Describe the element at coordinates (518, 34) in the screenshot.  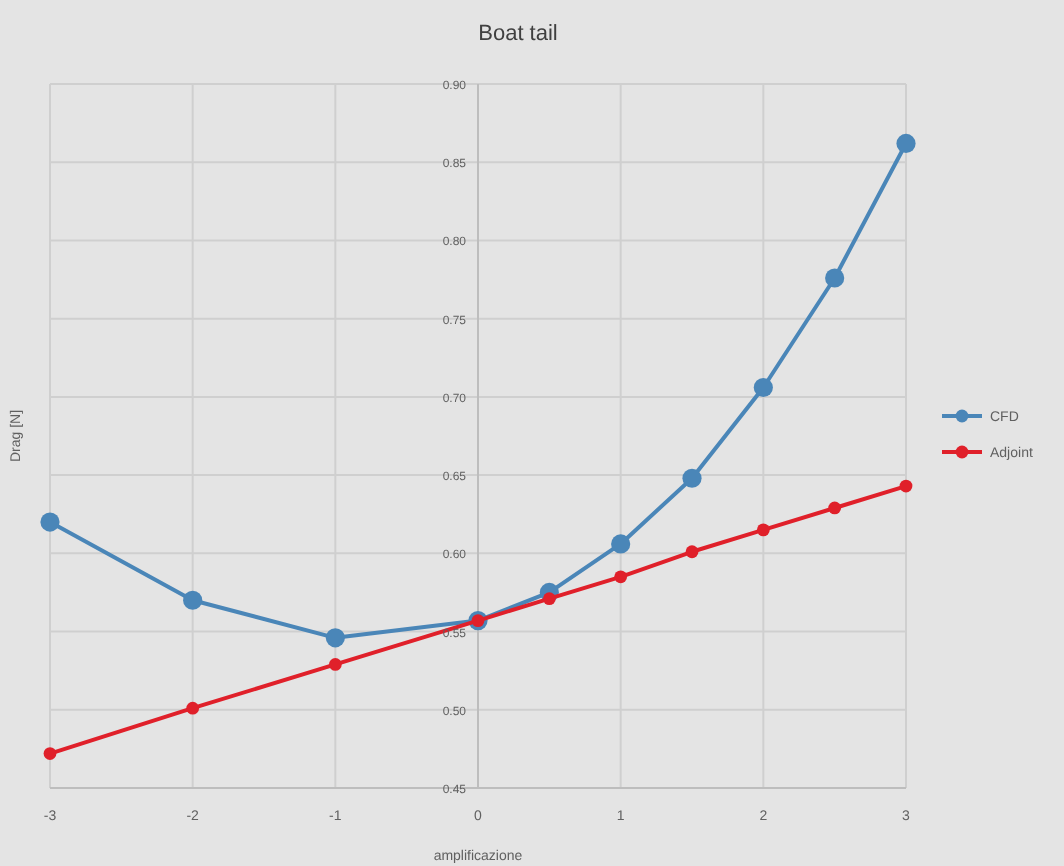
I see `chart-title: Boat tail` at that location.